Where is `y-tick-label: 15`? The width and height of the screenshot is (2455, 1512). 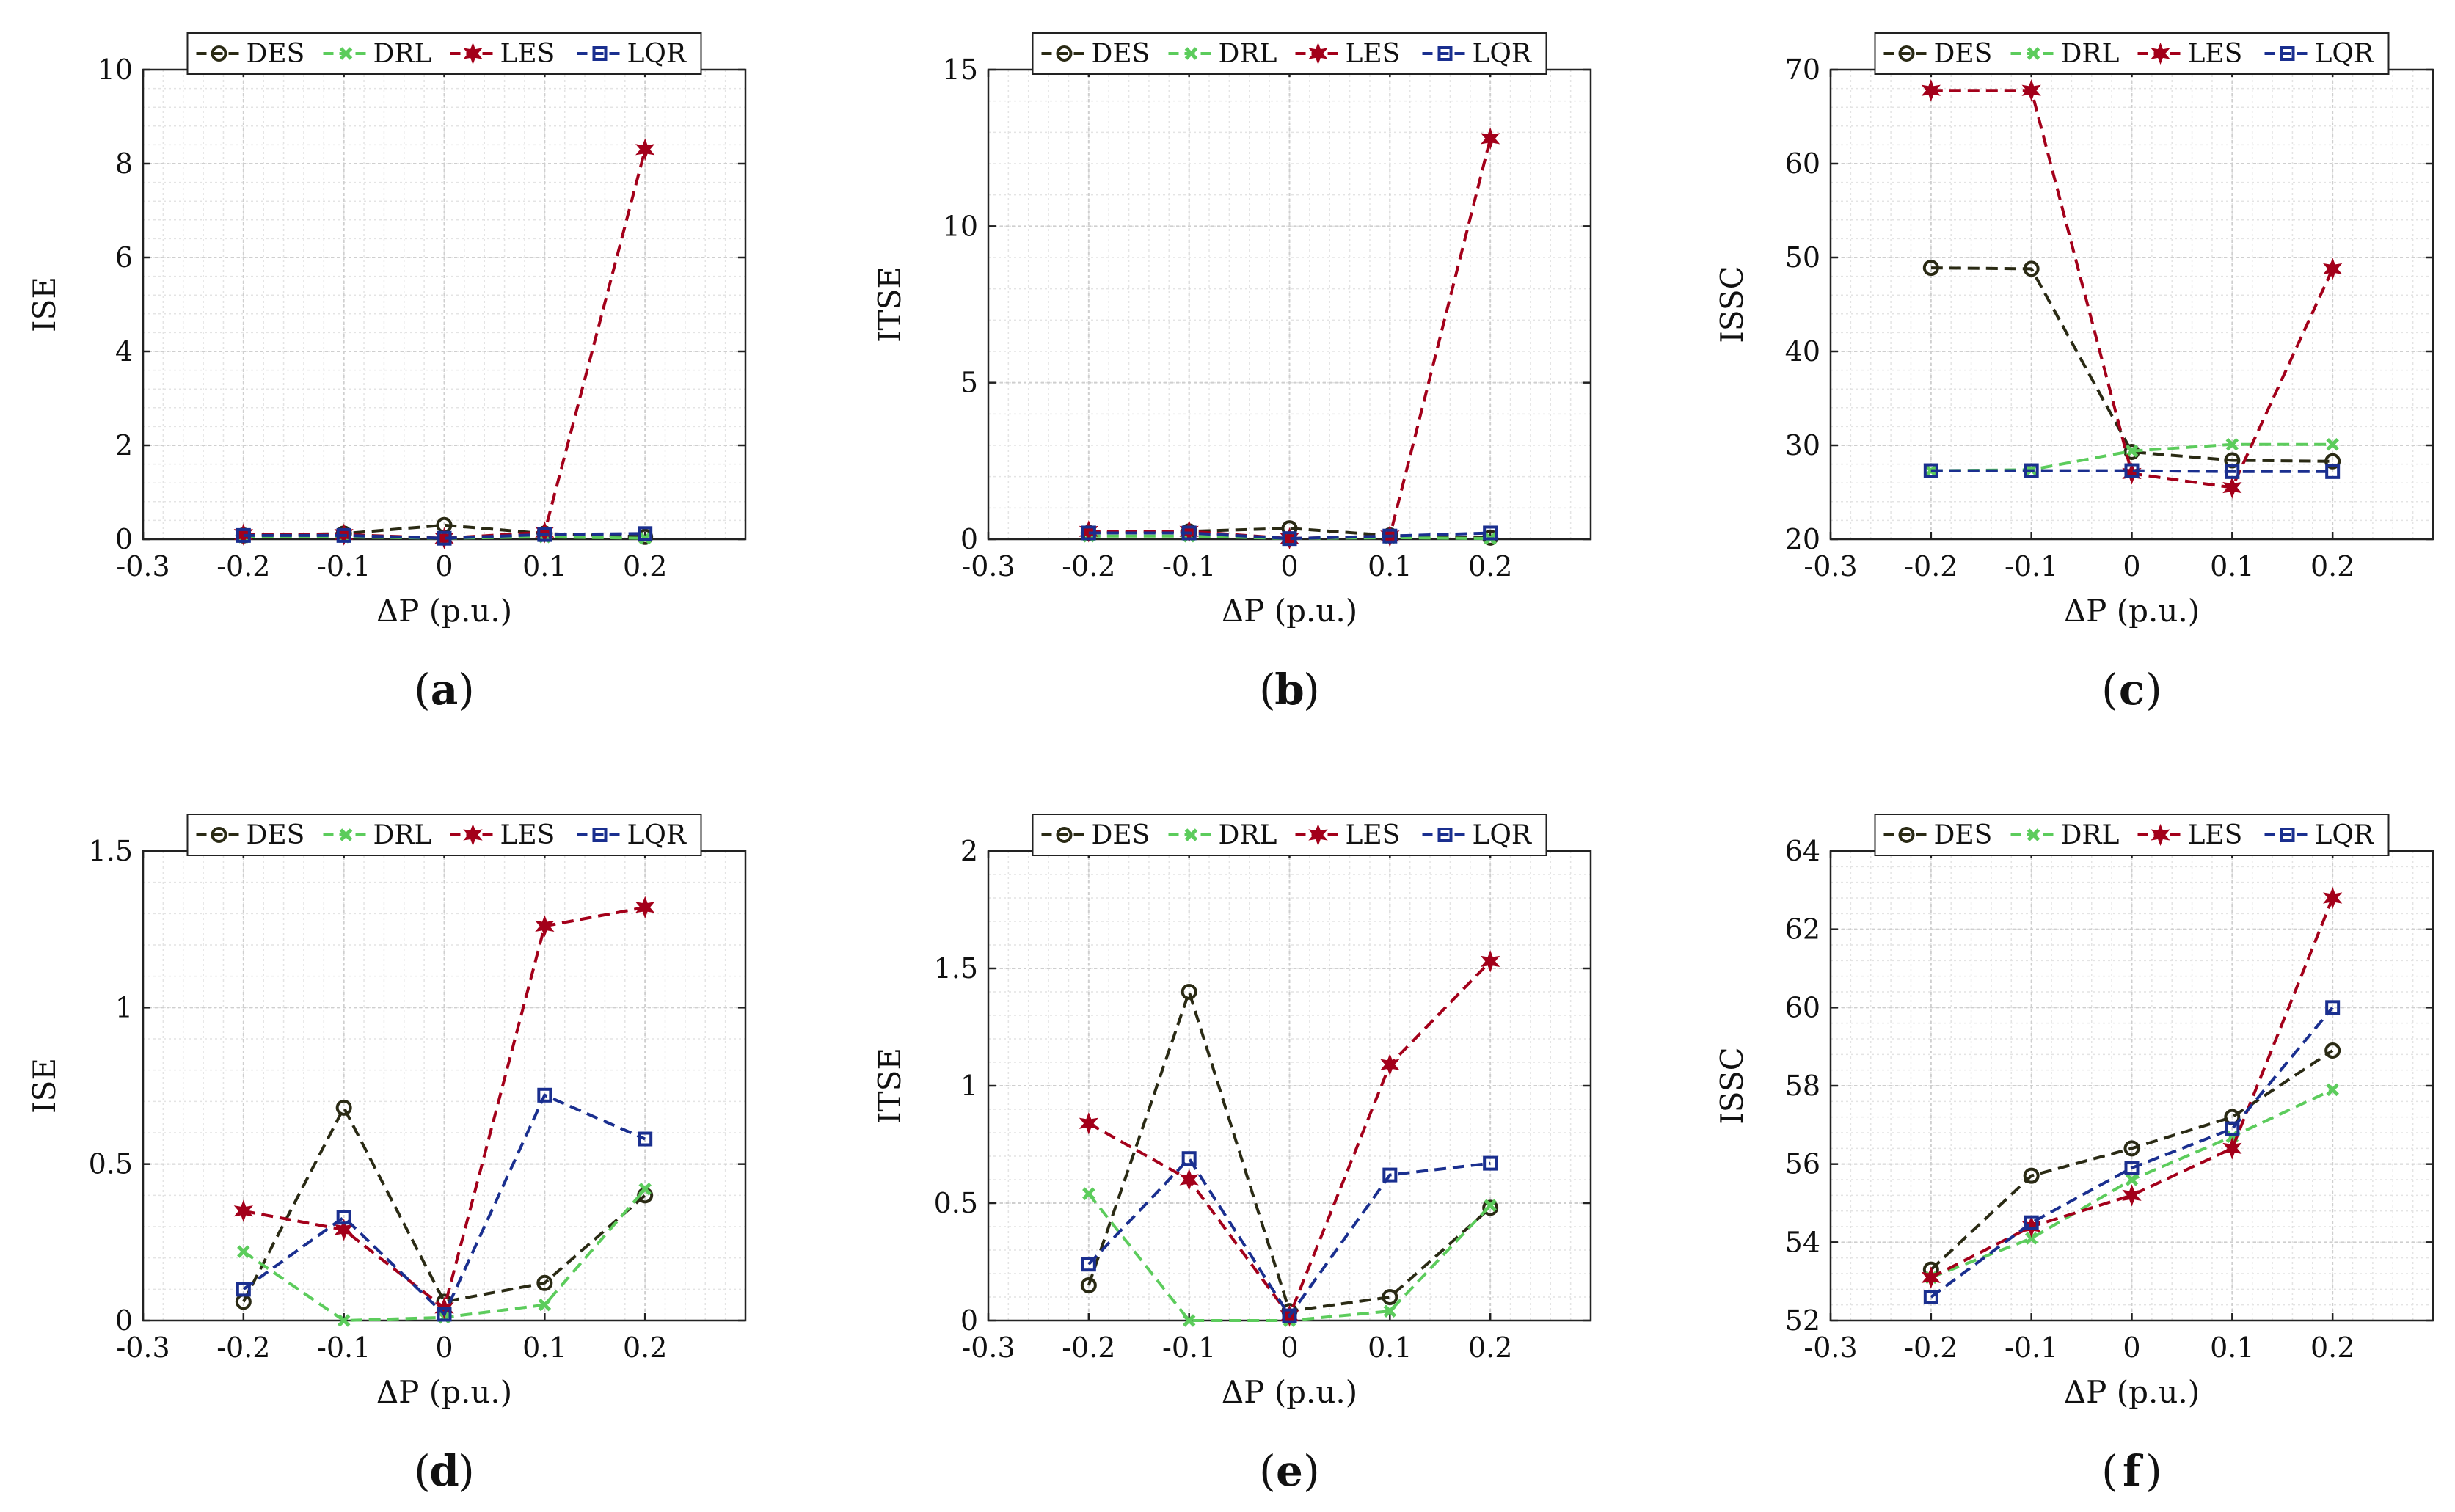 y-tick-label: 15 is located at coordinates (961, 70).